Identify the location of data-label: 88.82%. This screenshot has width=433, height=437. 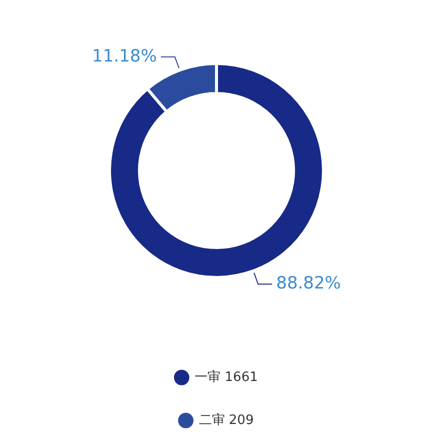
(308, 284).